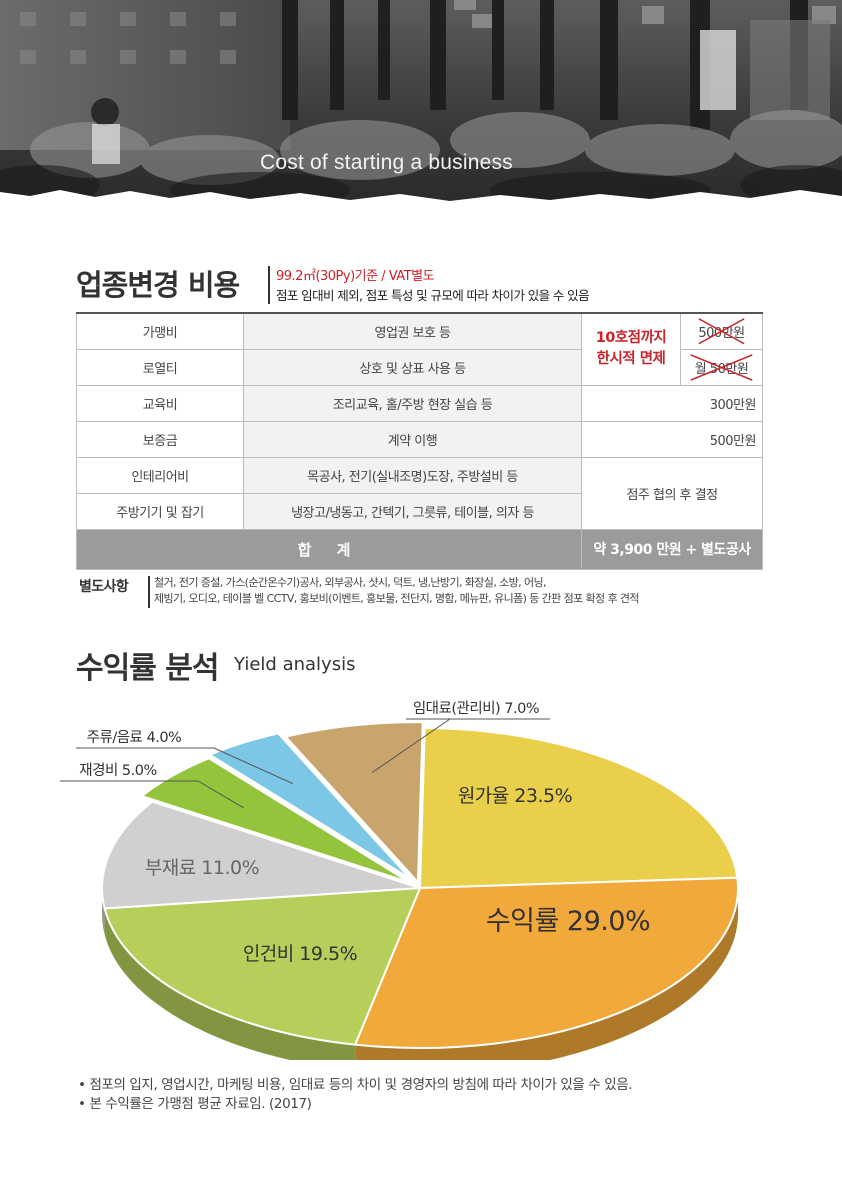  I want to click on cost-desc: 영업권 보호 등, so click(412, 331).